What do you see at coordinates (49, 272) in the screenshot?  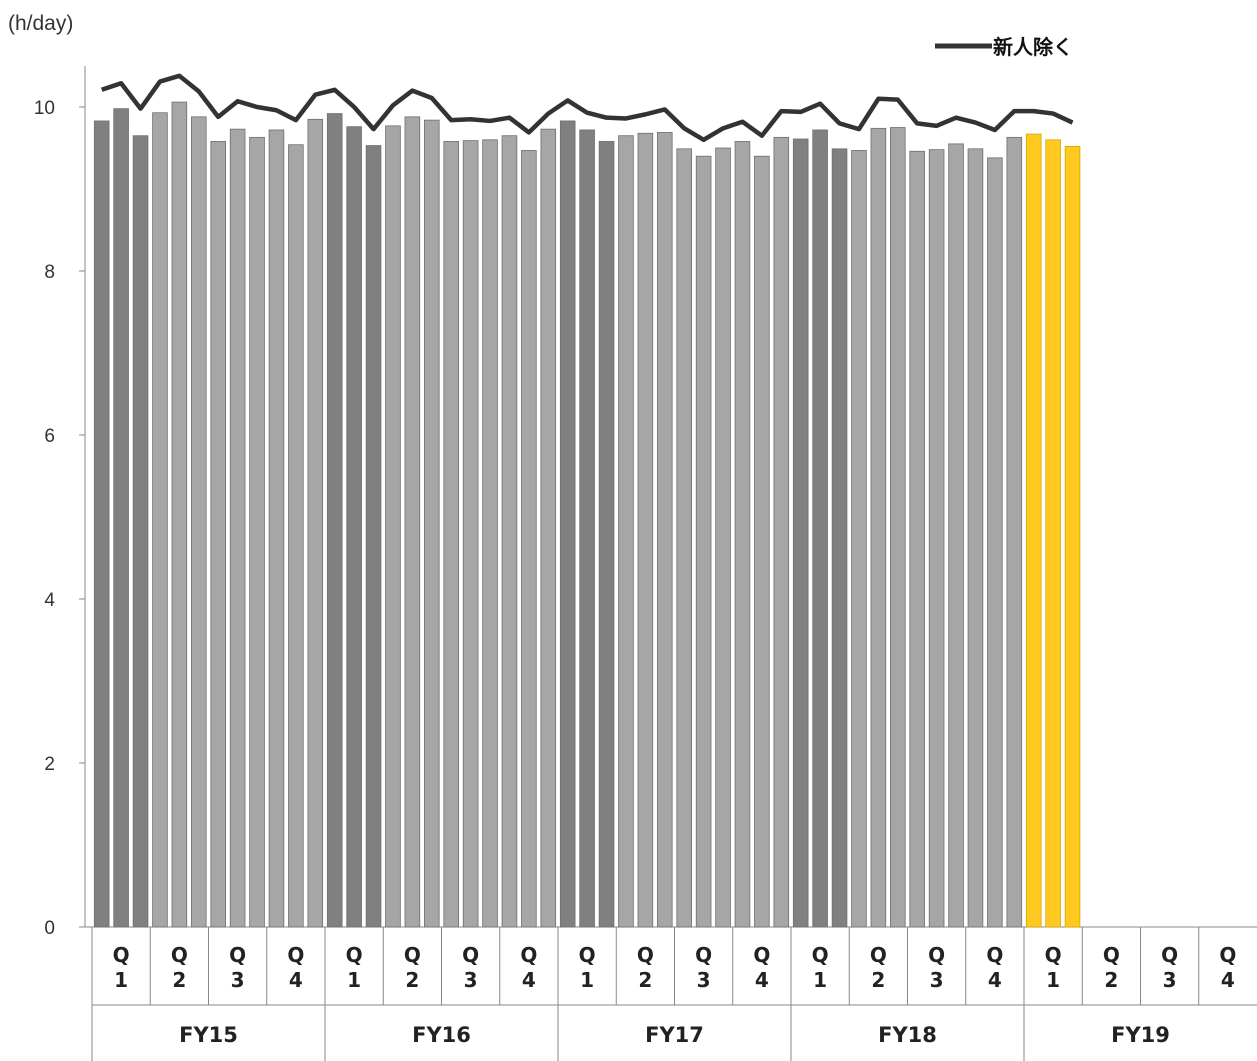 I see `y-tick-label: 8` at bounding box center [49, 272].